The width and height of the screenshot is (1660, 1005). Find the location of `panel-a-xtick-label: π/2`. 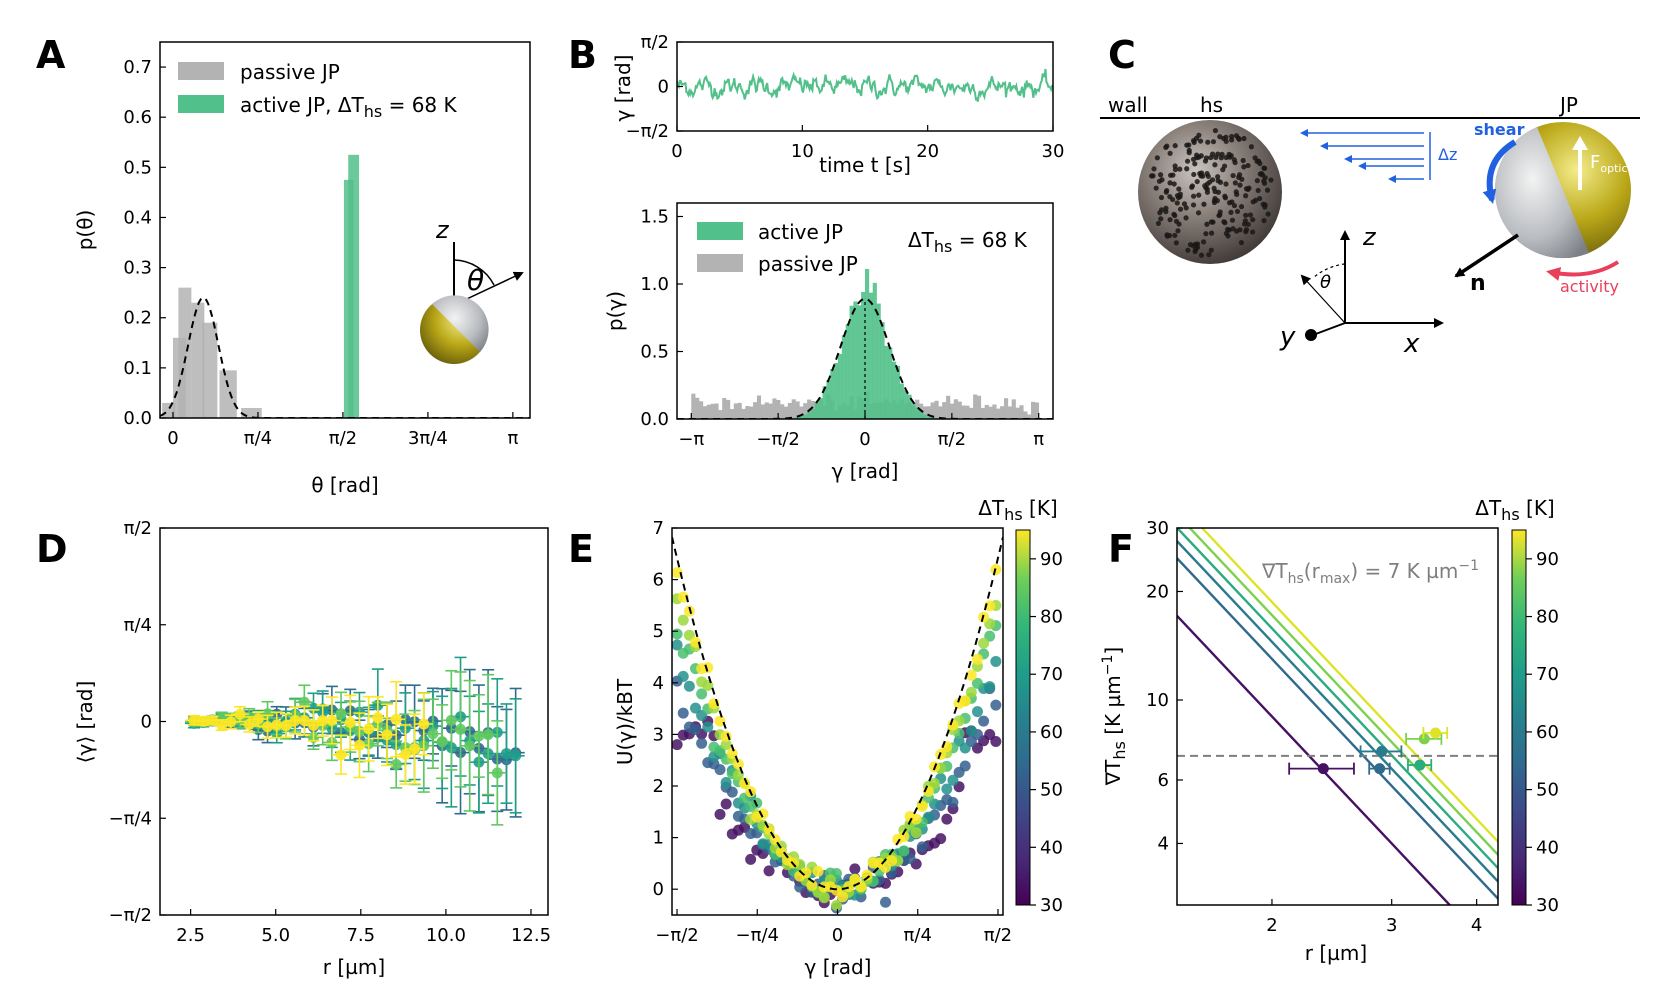

panel-a-xtick-label: π/2 is located at coordinates (343, 438).